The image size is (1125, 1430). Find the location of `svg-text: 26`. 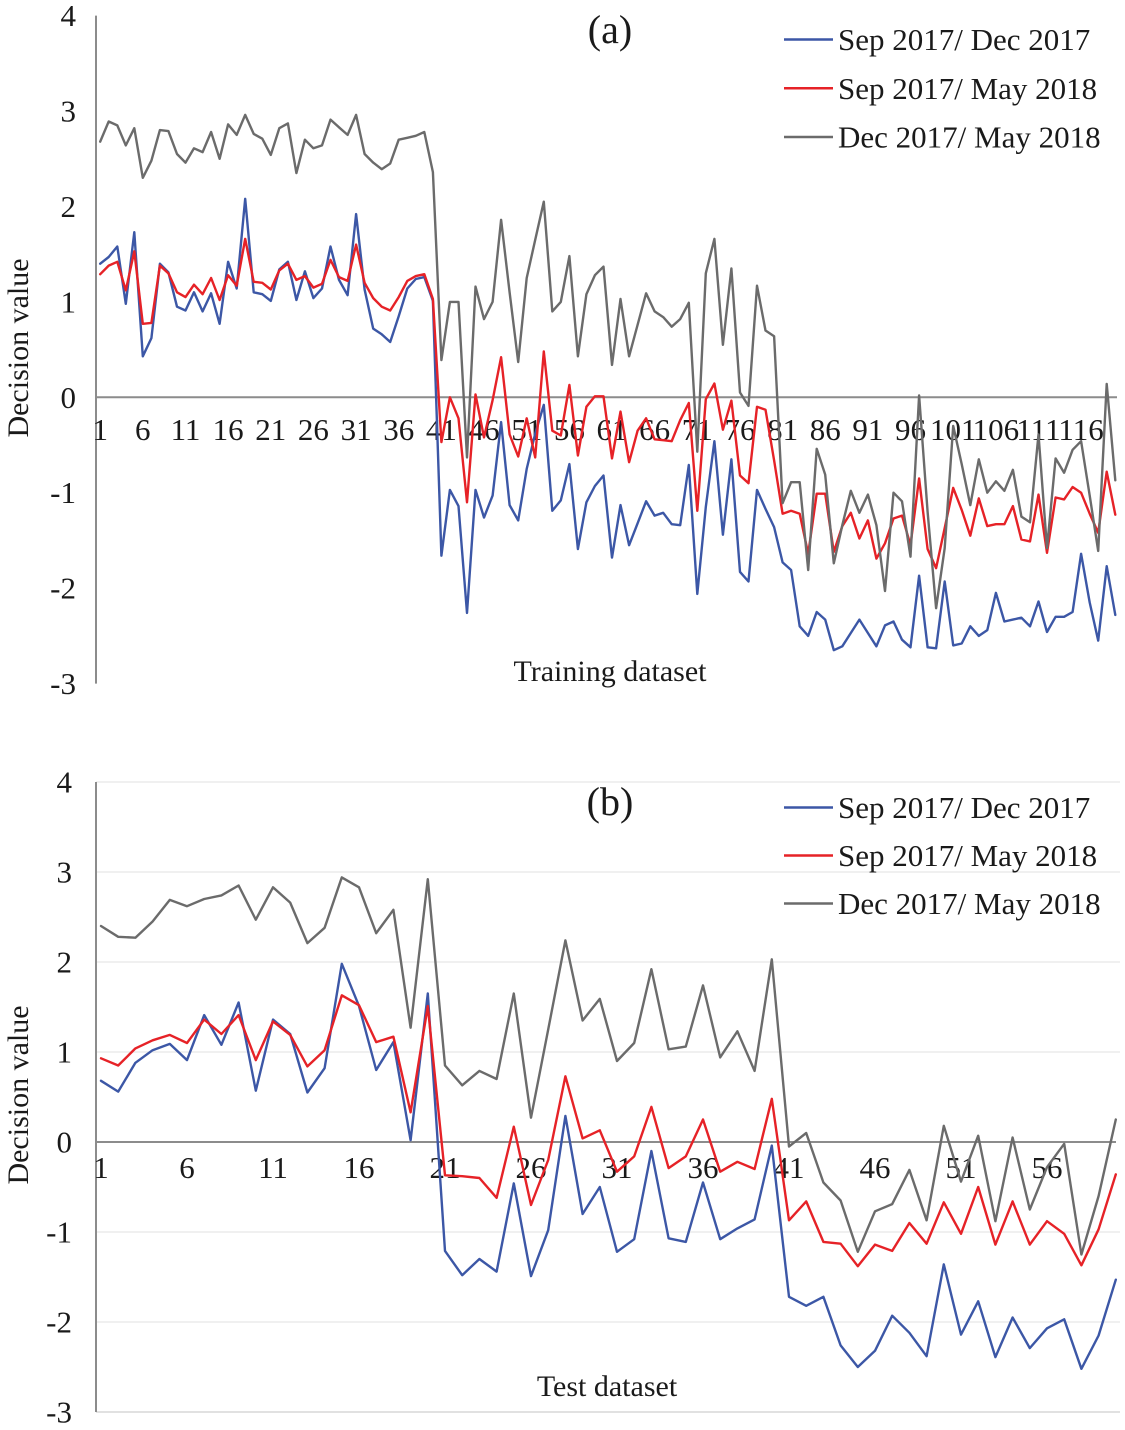

svg-text: 26 is located at coordinates (313, 429).